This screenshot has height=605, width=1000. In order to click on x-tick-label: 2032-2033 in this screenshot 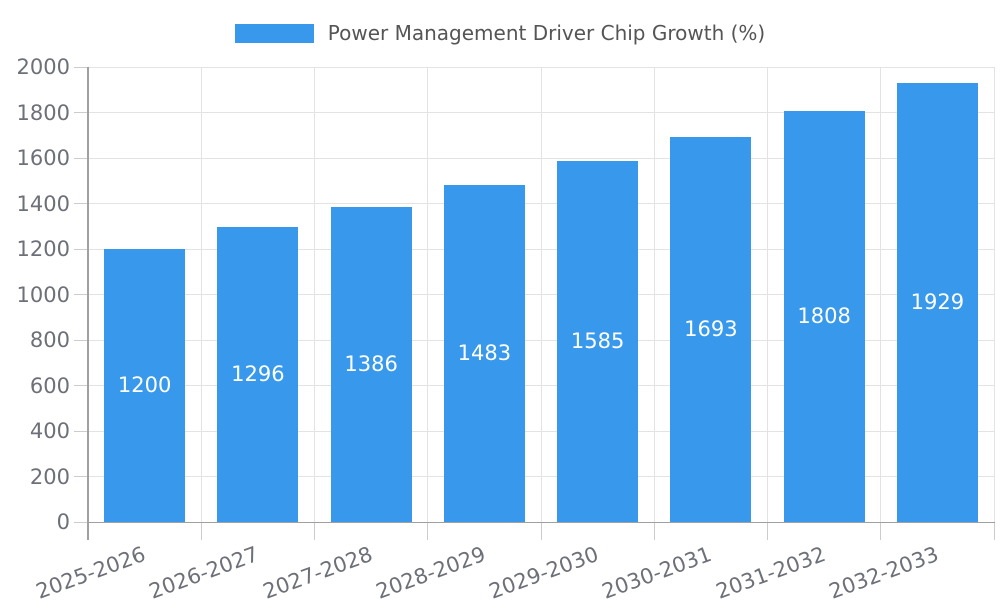, I will do `click(883, 573)`.